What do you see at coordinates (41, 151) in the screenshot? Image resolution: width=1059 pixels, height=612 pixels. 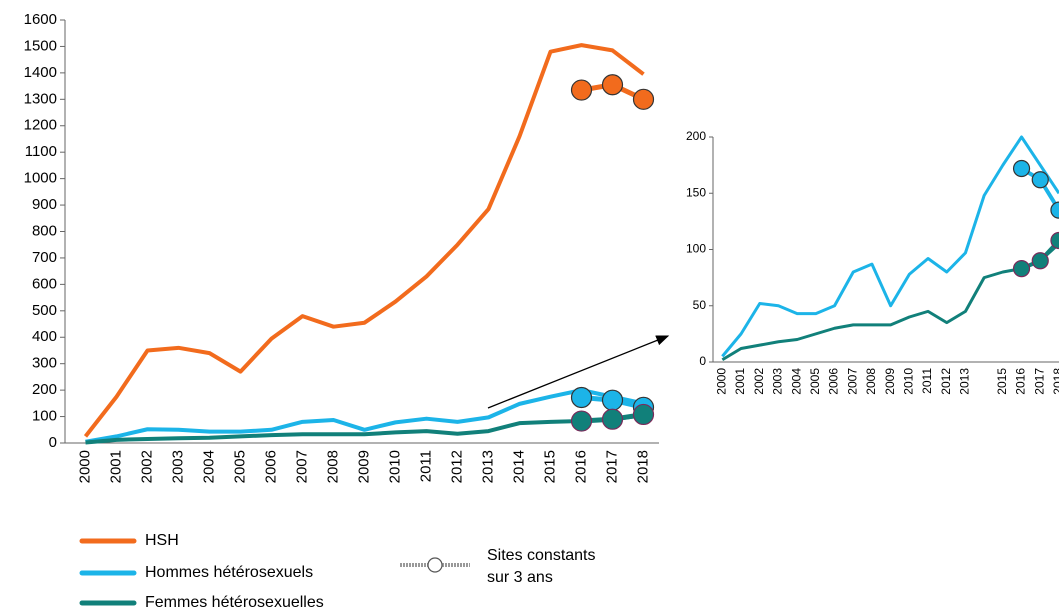 I see `y-tick-label: 1100` at bounding box center [41, 151].